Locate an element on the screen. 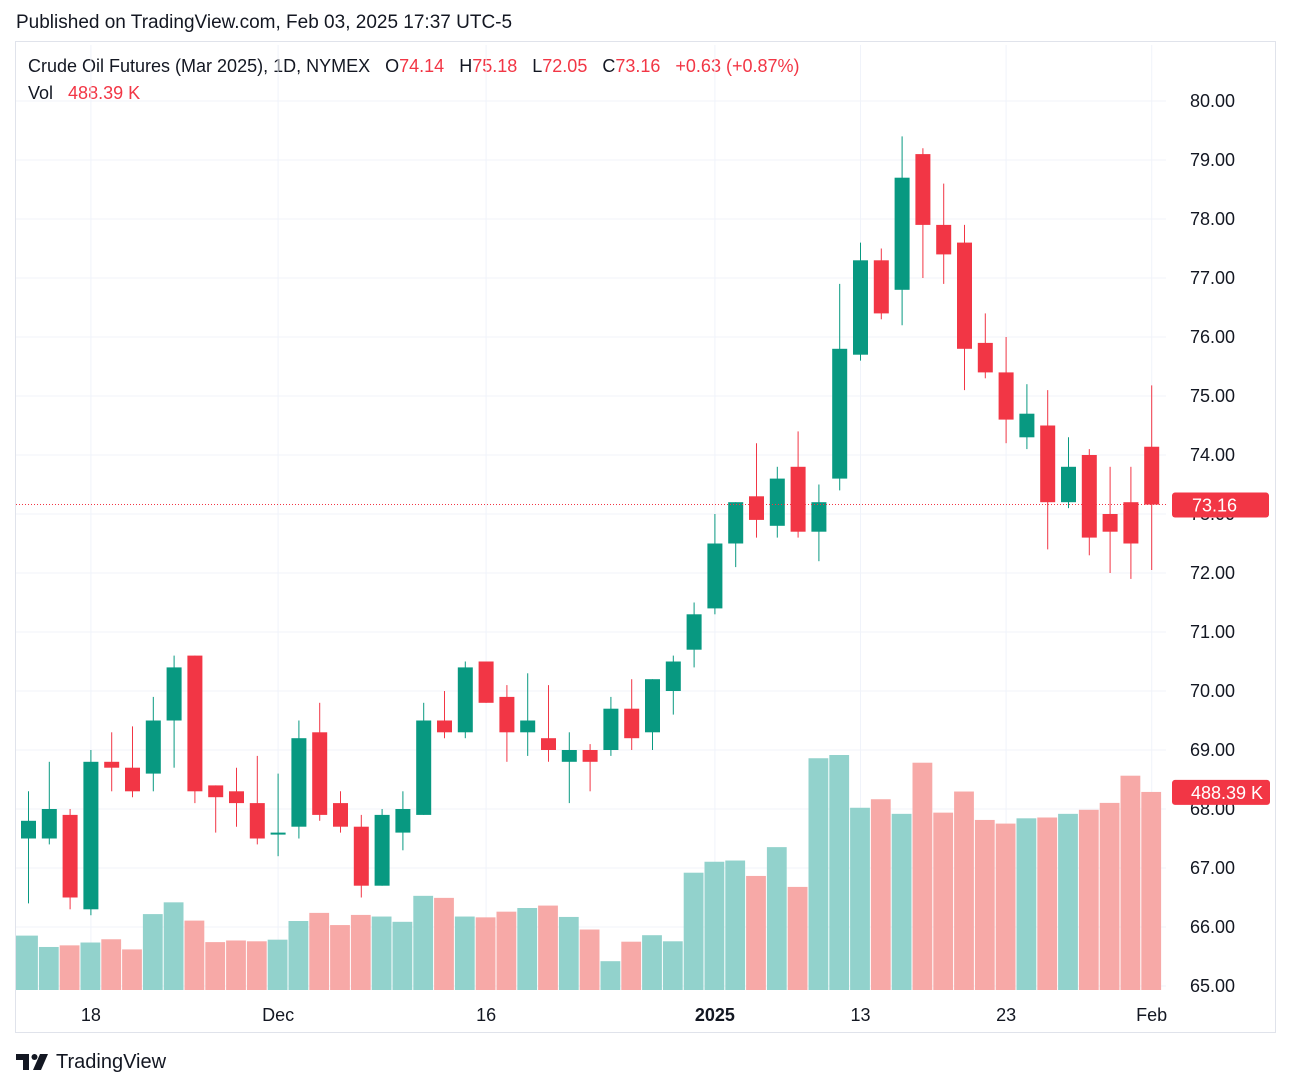 The width and height of the screenshot is (1292, 1089). legend-change: +0.63 (+0.87%) is located at coordinates (737, 66).